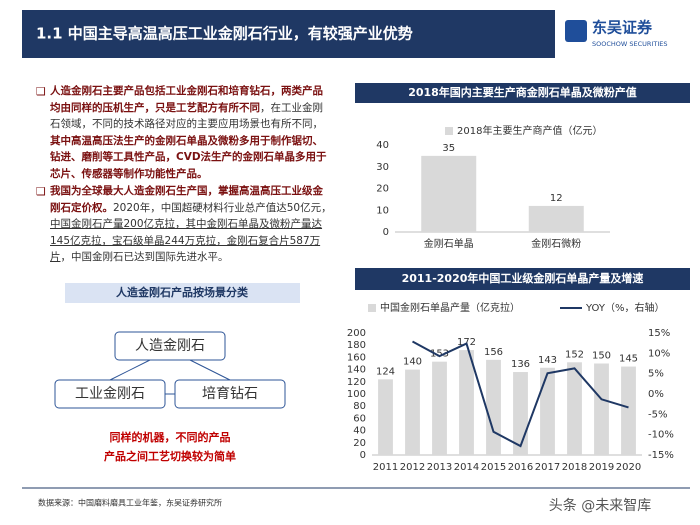 This screenshot has height=525, width=700. I want to click on value-label: 140, so click(412, 362).